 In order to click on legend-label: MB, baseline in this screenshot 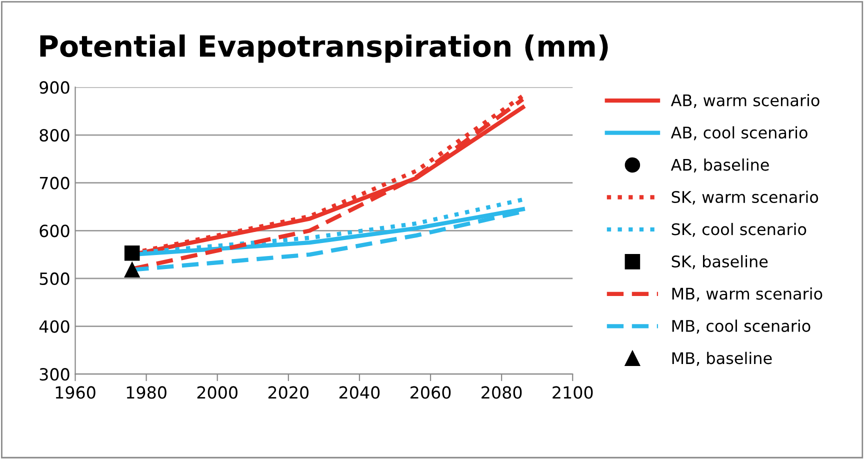, I will do `click(722, 359)`.